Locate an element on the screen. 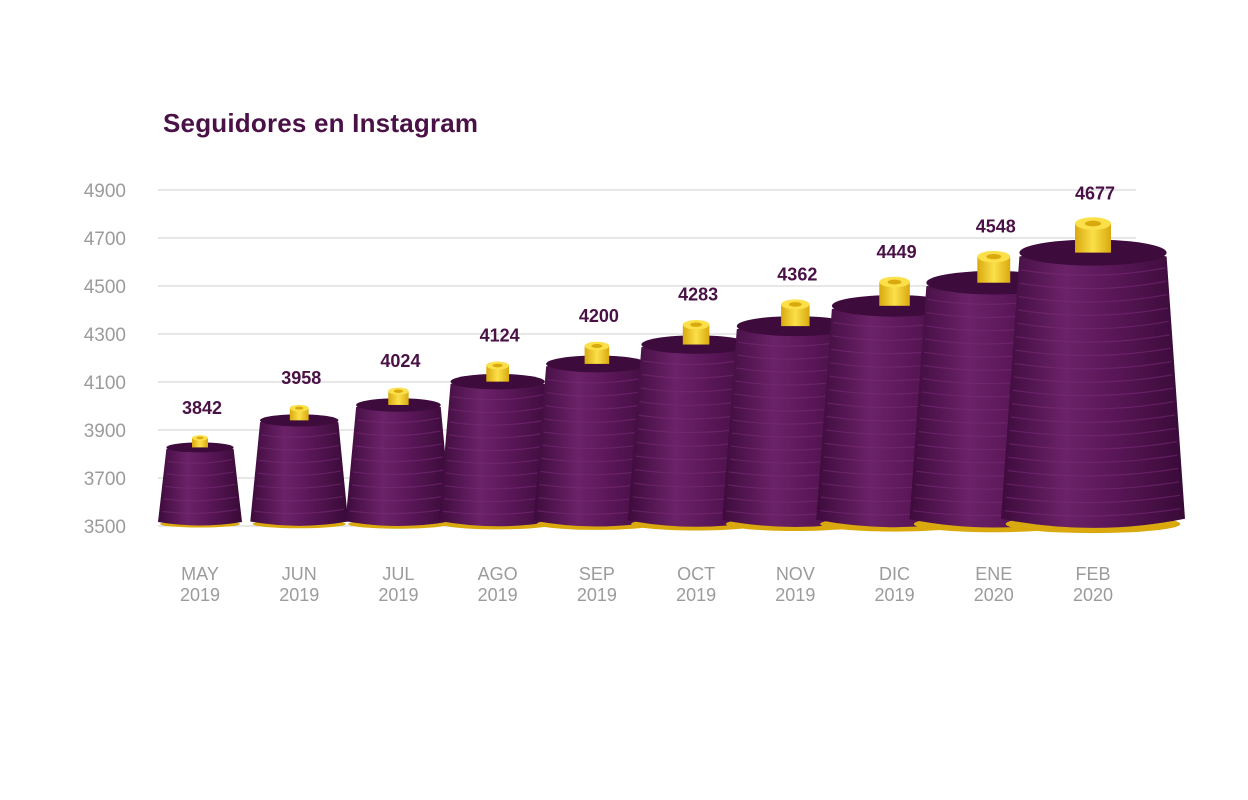 The width and height of the screenshot is (1248, 800). data-label: 4124 is located at coordinates (500, 336).